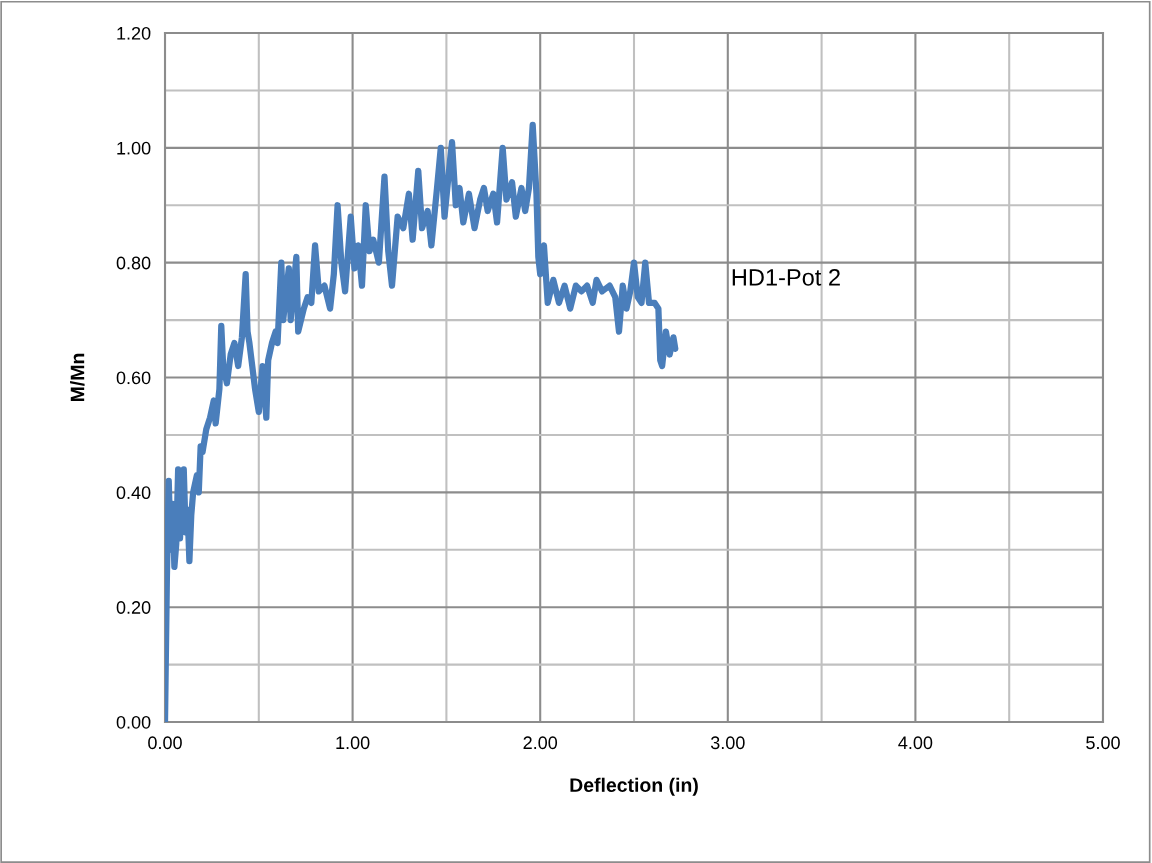 This screenshot has height=863, width=1152. What do you see at coordinates (133, 378) in the screenshot?
I see `y-tick-label: 0.60` at bounding box center [133, 378].